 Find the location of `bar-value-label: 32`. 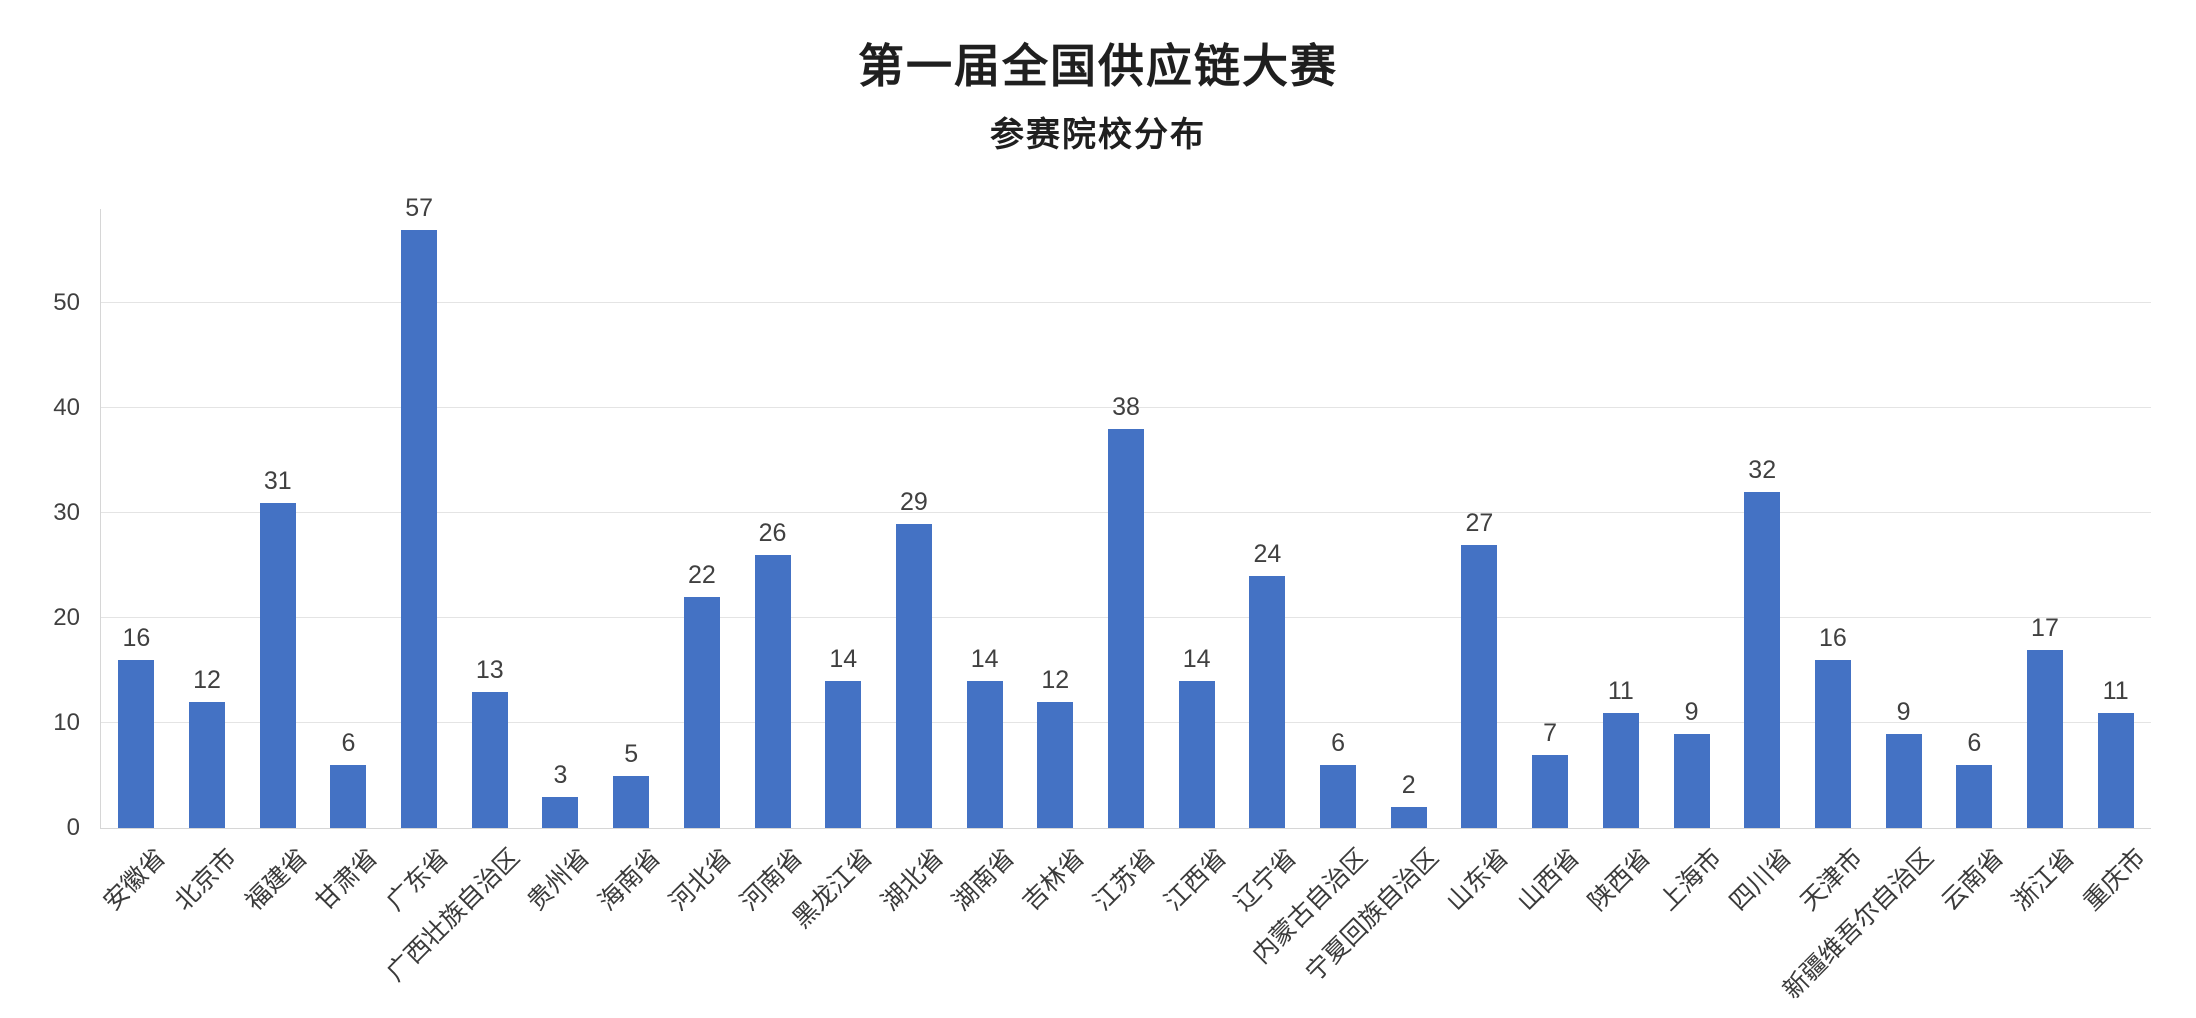

bar-value-label: 32 is located at coordinates (1762, 470).